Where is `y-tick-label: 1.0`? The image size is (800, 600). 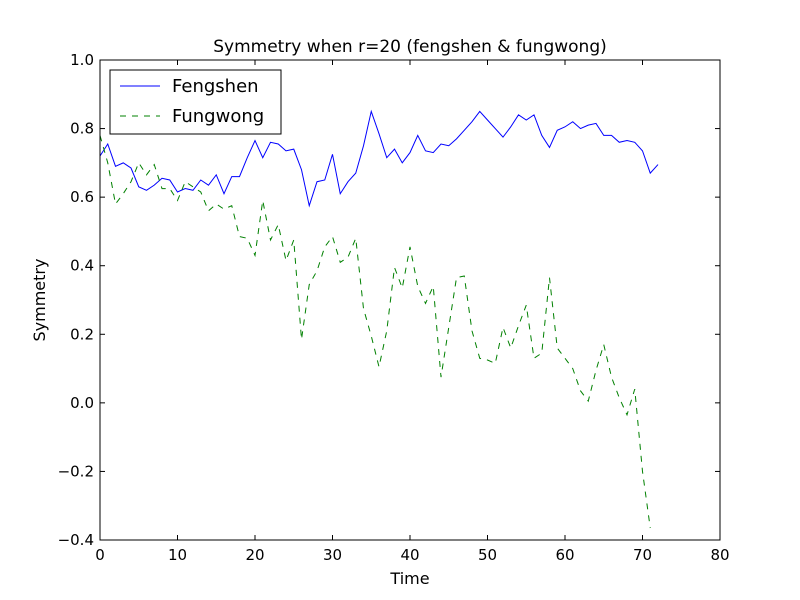
y-tick-label: 1.0 is located at coordinates (82, 60).